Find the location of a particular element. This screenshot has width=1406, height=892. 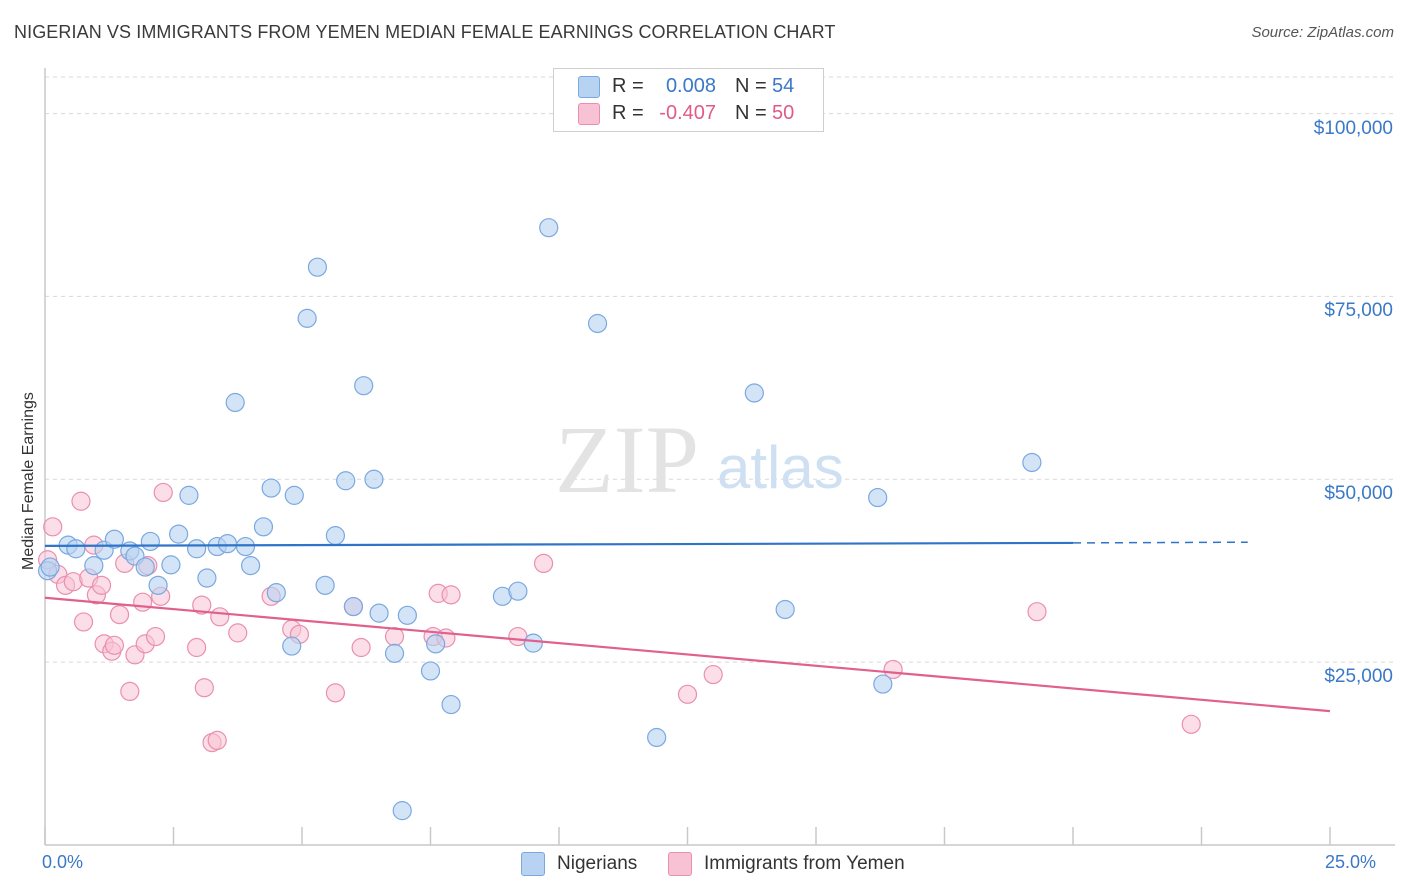

legend-r-value-blue: 0.008 is located at coordinates (690, 85).